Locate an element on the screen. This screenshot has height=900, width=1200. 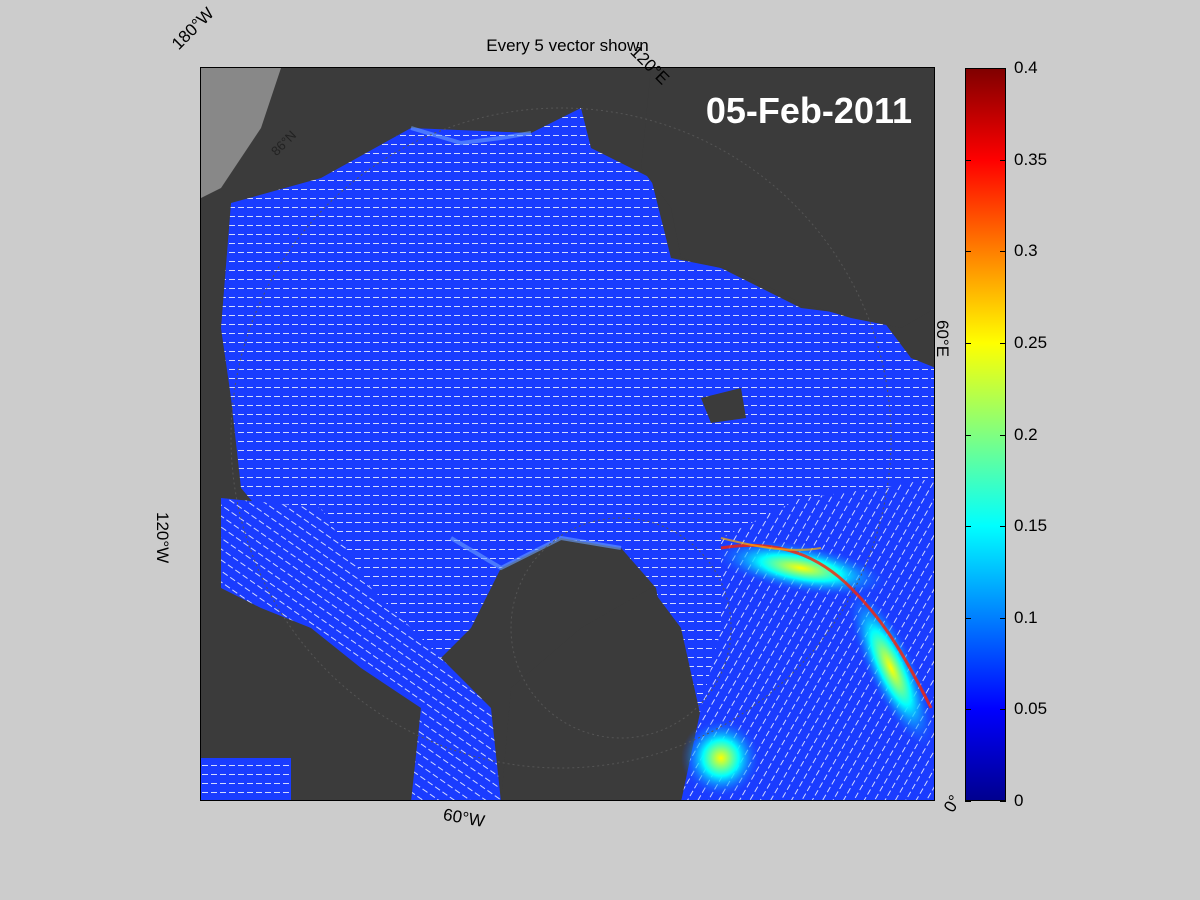
longitude-label-0: 0° is located at coordinates (952, 803).